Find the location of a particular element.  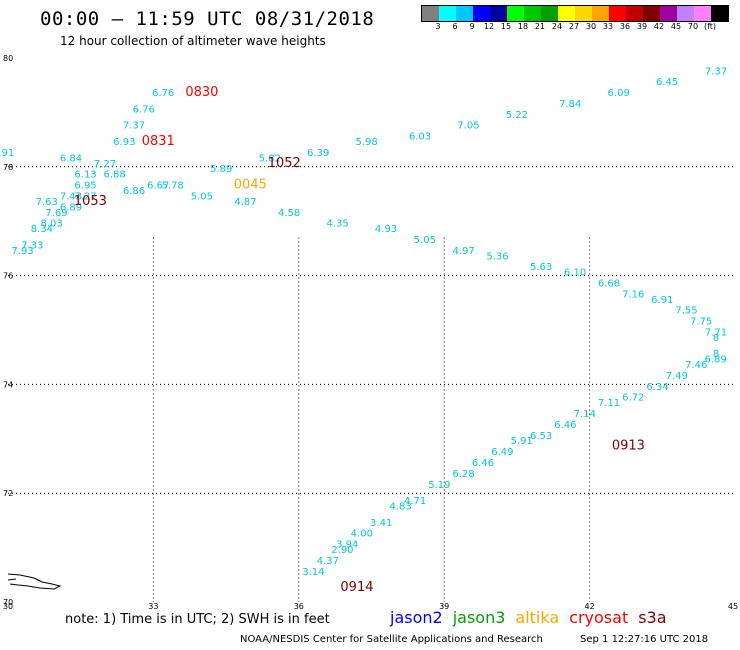

wave-height-value: 4.87 is located at coordinates (245, 202).